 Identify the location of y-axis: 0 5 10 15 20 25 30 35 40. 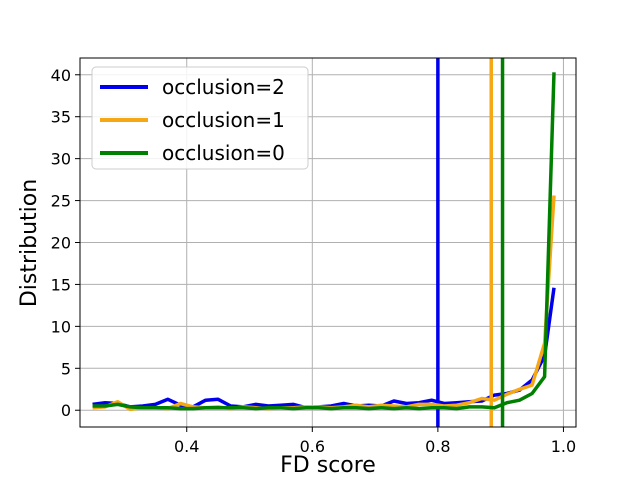
(65, 243).